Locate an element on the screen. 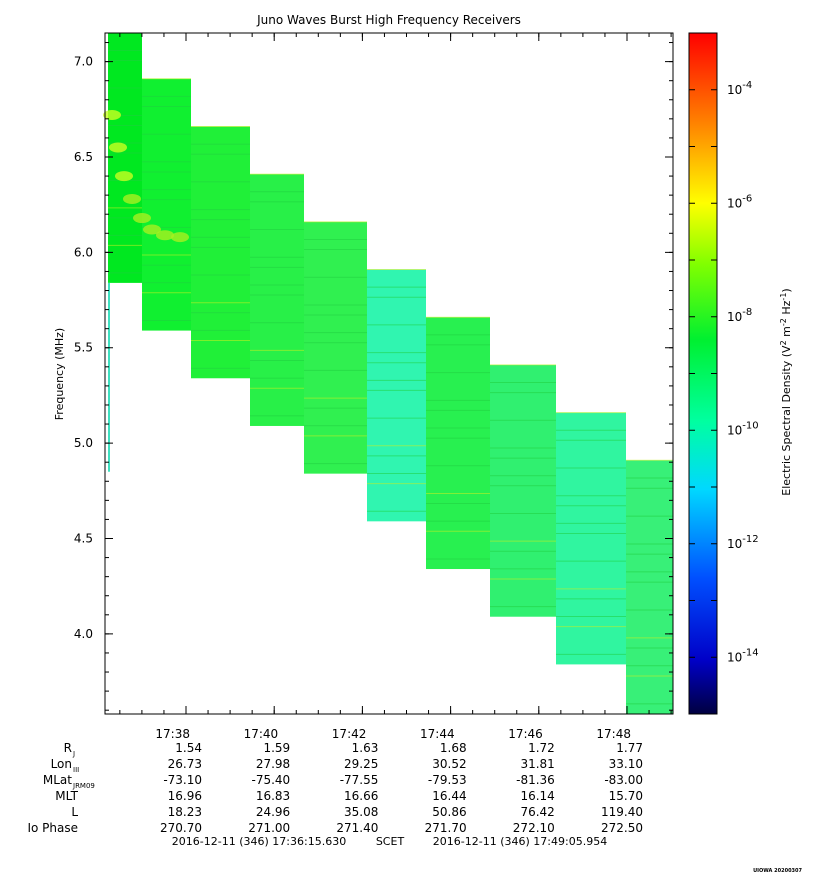 This screenshot has height=880, width=815. ephemeris-value: -75.40 is located at coordinates (271, 780).